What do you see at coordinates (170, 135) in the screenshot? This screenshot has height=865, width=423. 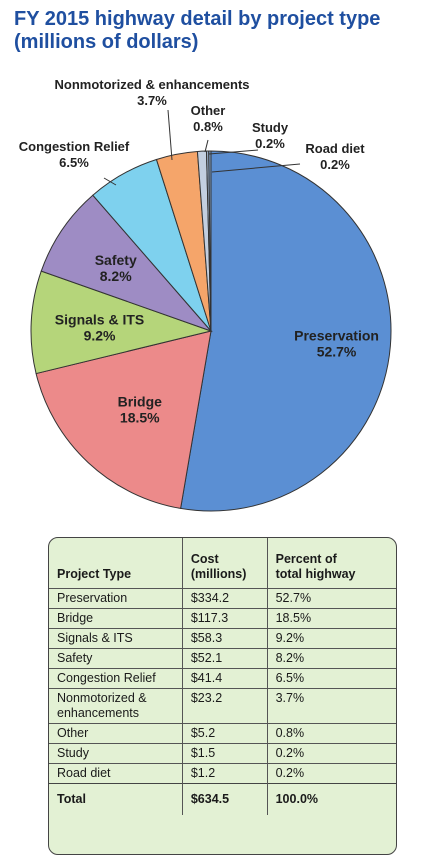 I see `leader-line-nonmotorized-enhancements` at bounding box center [170, 135].